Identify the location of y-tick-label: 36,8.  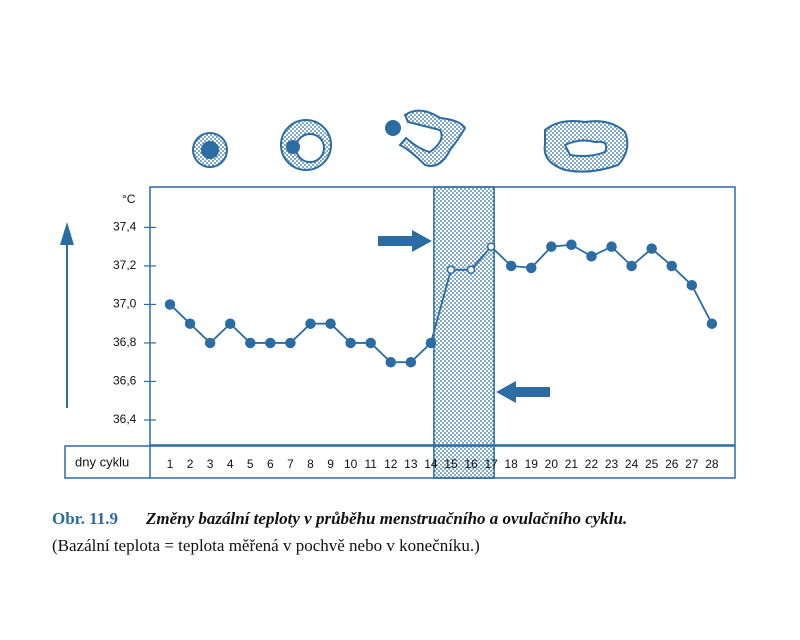
(125, 342).